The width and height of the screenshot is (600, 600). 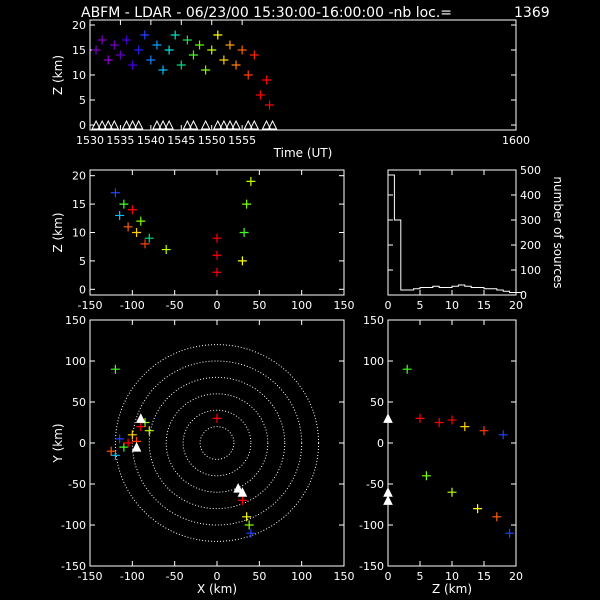 I want to click on y-tick-label: -100, so click(x=371, y=525).